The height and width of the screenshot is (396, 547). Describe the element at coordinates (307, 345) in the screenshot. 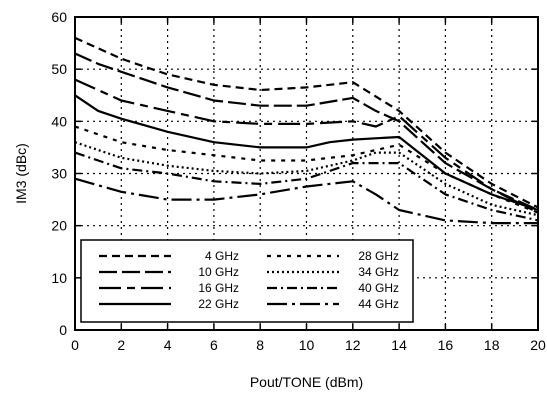

I see `x-tick-label: 10` at that location.